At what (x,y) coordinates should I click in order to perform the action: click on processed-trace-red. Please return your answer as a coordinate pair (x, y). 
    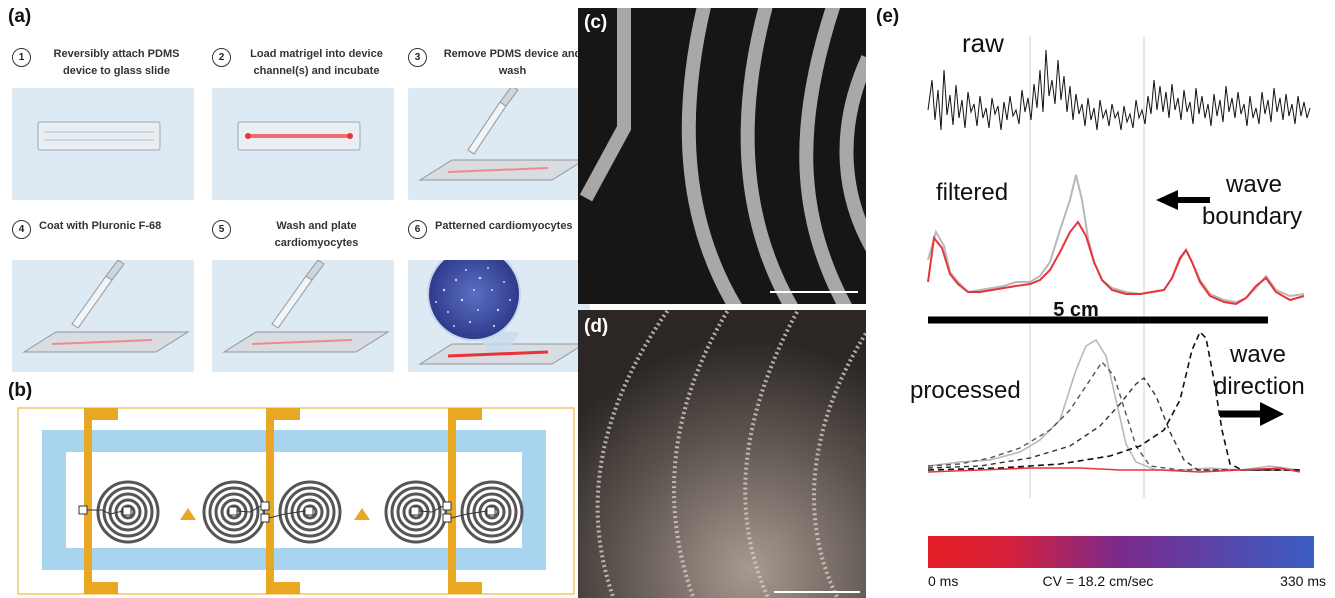
    Looking at the image, I should click on (1114, 470).